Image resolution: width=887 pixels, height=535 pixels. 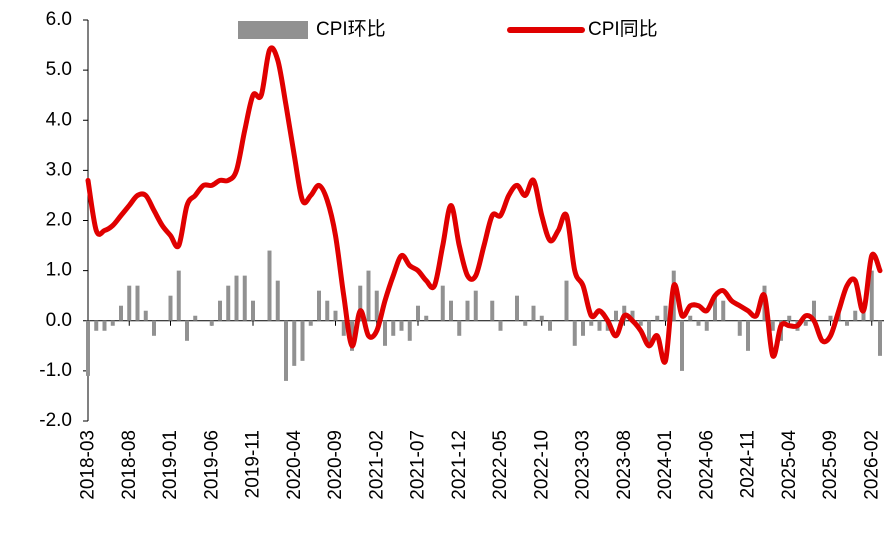 What do you see at coordinates (623, 29) in the screenshot?
I see `legend-label: CPI同比` at bounding box center [623, 29].